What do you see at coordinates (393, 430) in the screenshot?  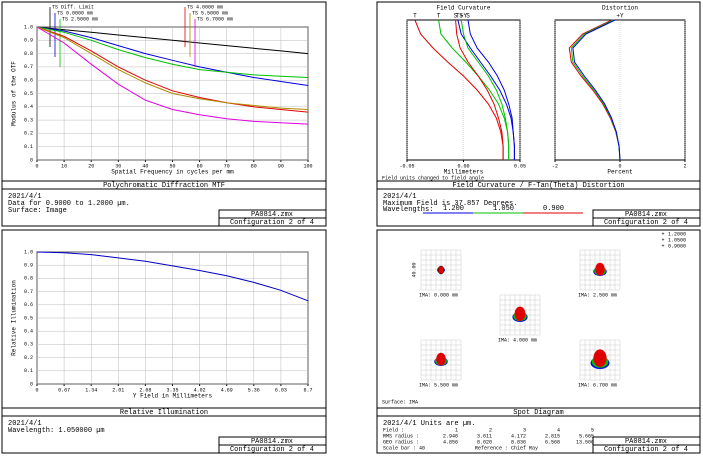 I see `table-label: Field :` at bounding box center [393, 430].